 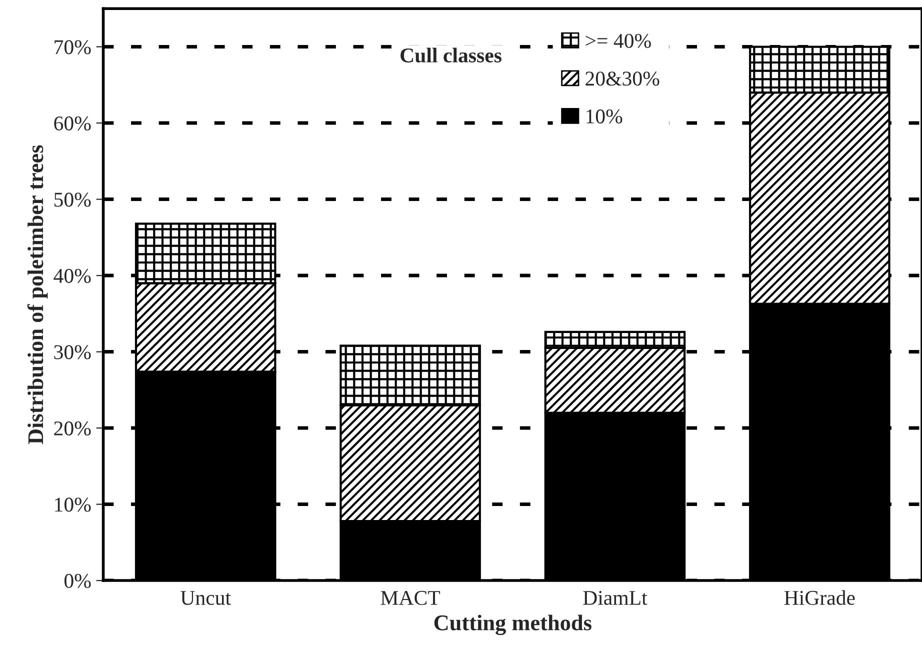 What do you see at coordinates (72, 428) in the screenshot?
I see `y-tick-label: 20%` at bounding box center [72, 428].